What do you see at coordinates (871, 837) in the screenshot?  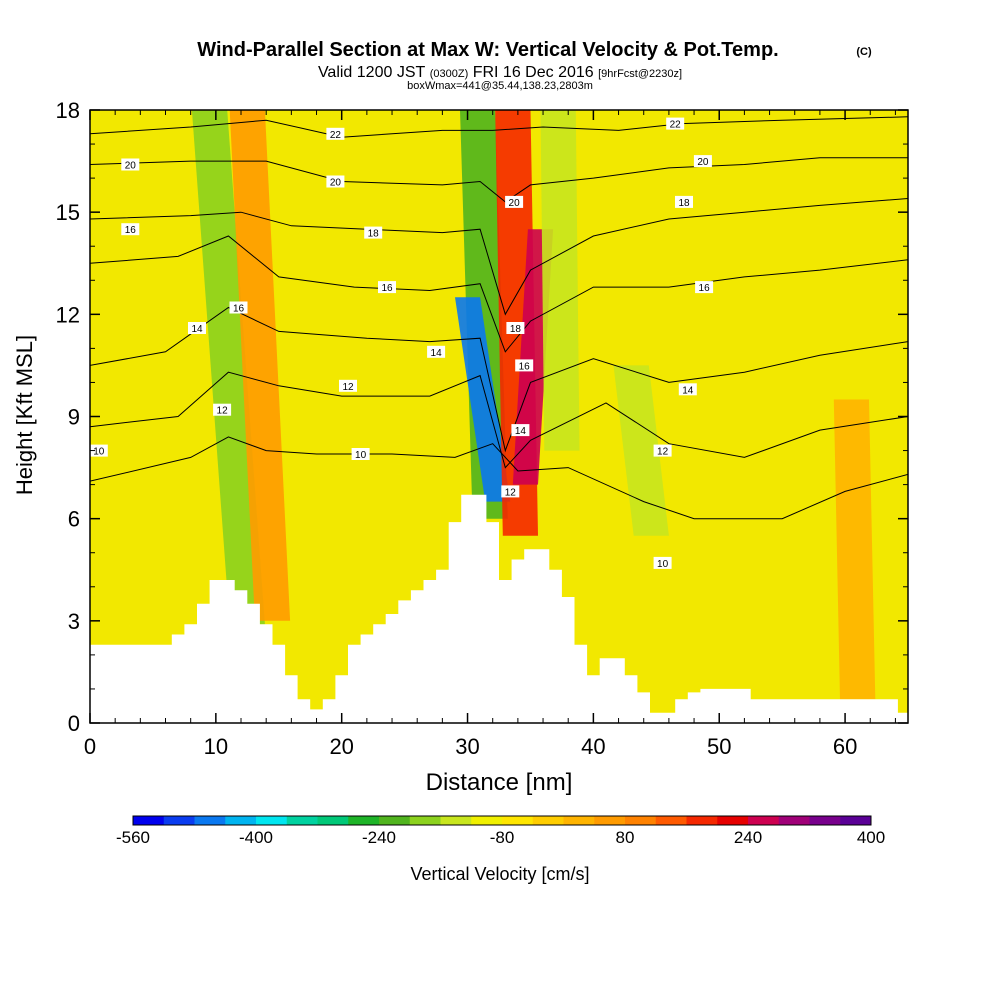 I see `colorbar-tick-label: 400` at bounding box center [871, 837].